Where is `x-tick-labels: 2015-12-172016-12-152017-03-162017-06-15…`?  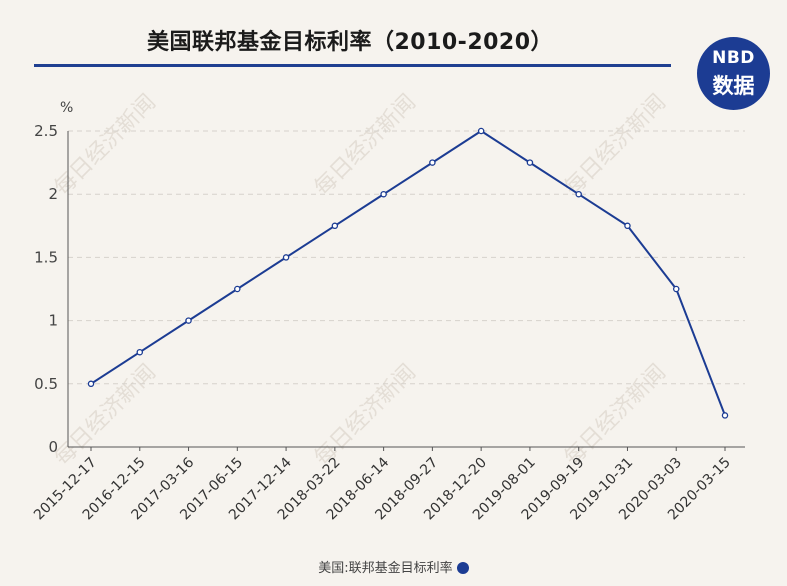 x-tick-labels: 2015-12-172016-12-152017-03-162017-06-15… is located at coordinates (382, 488).